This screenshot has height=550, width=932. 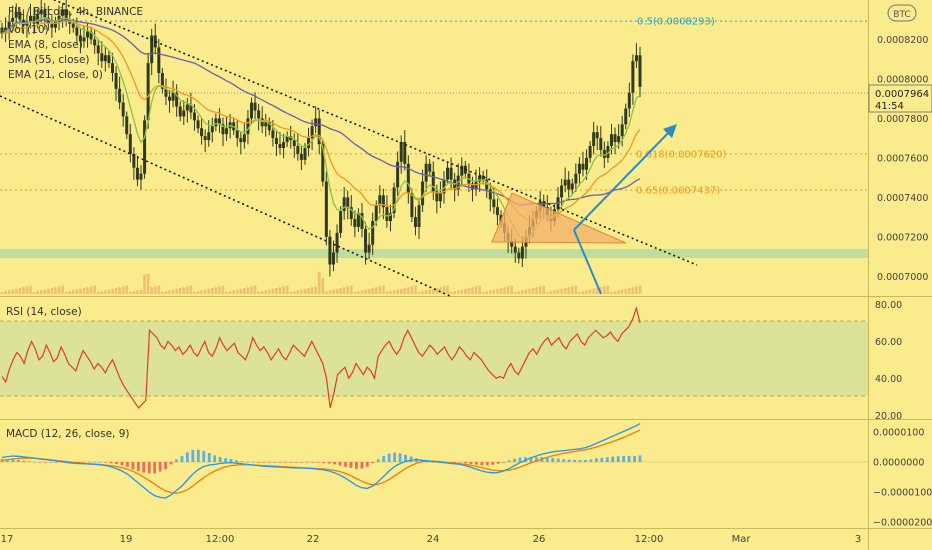 I want to click on rsi-polyline, so click(x=321, y=357).